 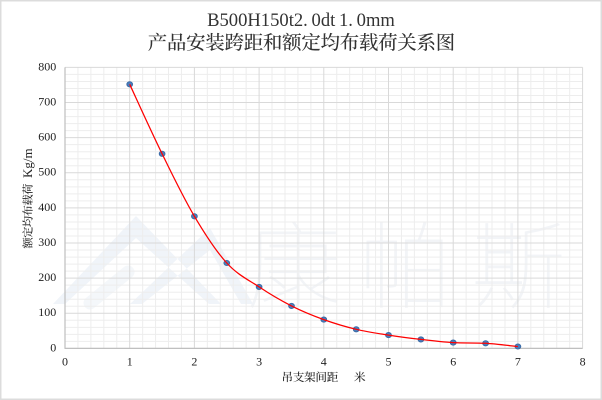 What do you see at coordinates (389, 361) in the screenshot?
I see `svg-text: 5` at bounding box center [389, 361].